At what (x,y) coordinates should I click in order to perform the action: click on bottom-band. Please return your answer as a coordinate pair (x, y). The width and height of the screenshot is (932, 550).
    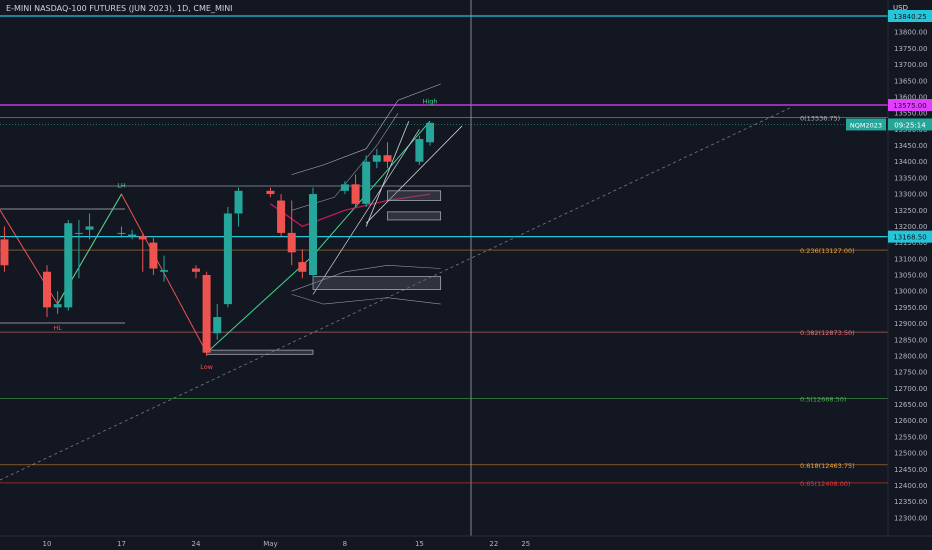
    Looking at the image, I should click on (366, 299).